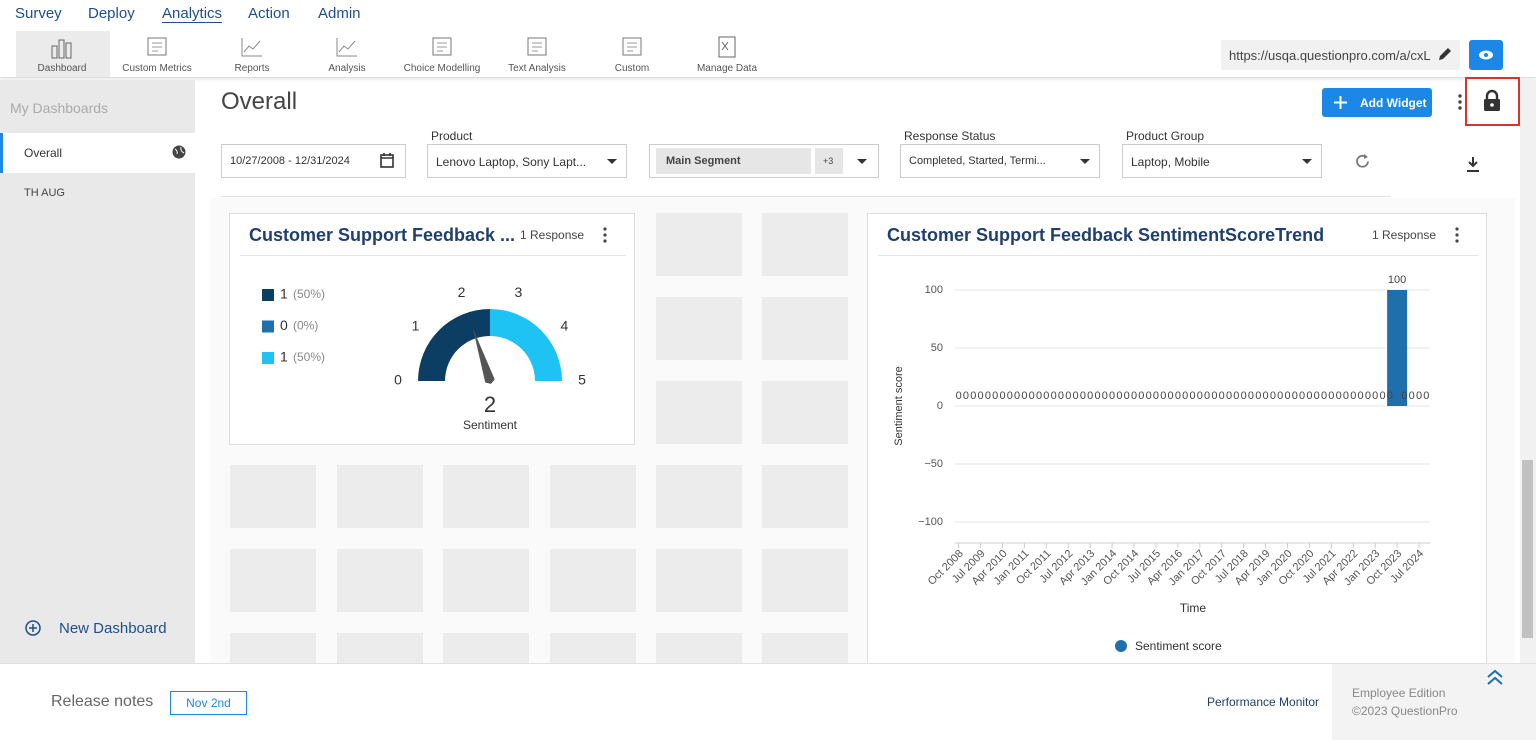 Image resolution: width=1536 pixels, height=740 pixels. I want to click on refresh-icon, so click(1362, 161).